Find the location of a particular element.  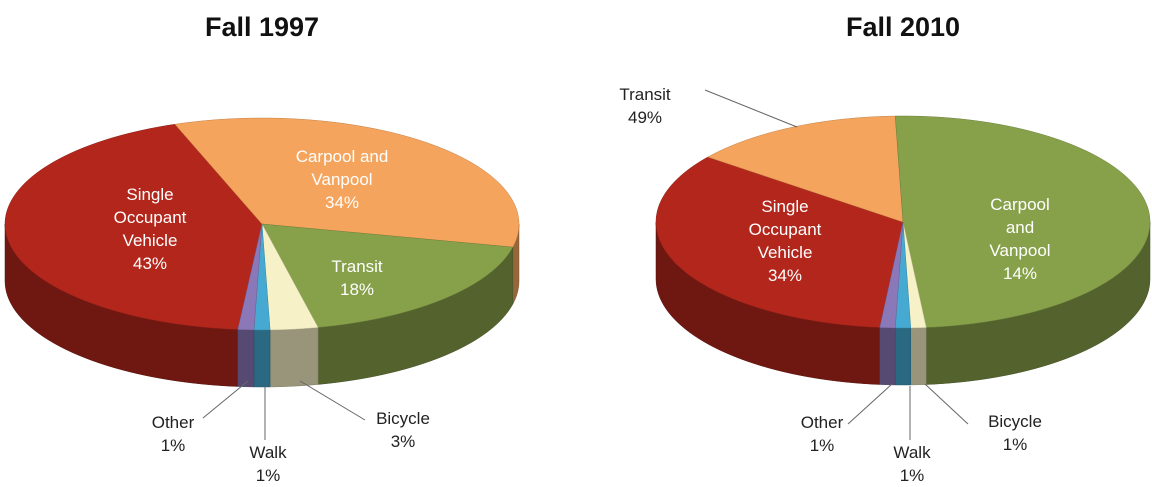

value-label: 49% is located at coordinates (645, 117).